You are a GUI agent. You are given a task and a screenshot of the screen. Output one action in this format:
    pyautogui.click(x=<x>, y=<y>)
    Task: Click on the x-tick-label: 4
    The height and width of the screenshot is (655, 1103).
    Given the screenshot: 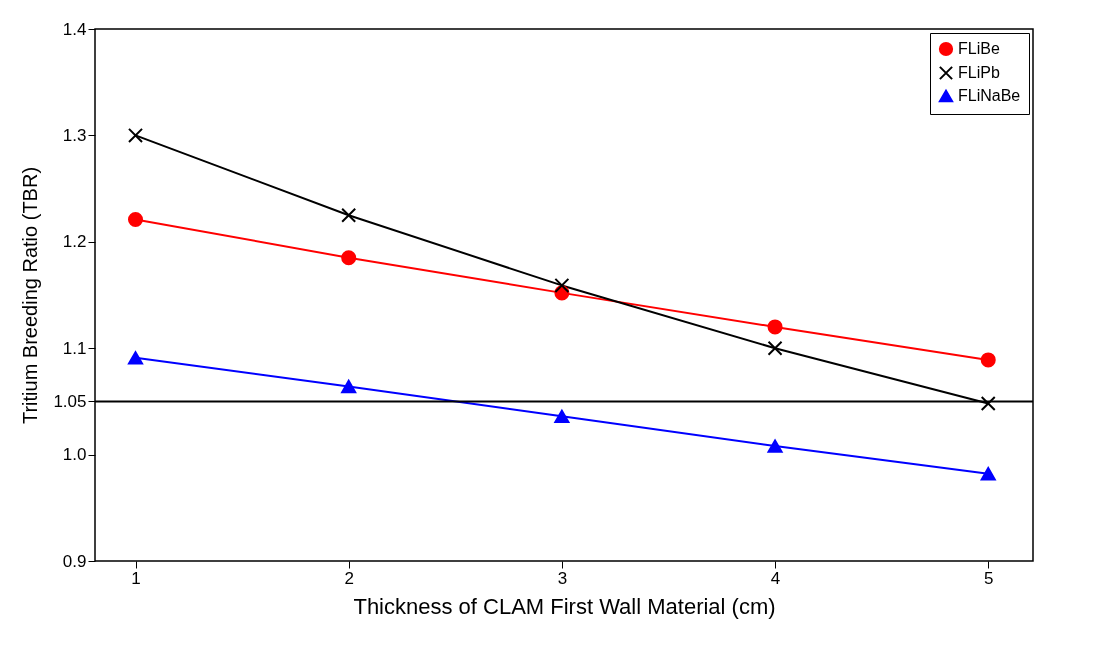 What is the action you would take?
    pyautogui.click(x=775, y=578)
    